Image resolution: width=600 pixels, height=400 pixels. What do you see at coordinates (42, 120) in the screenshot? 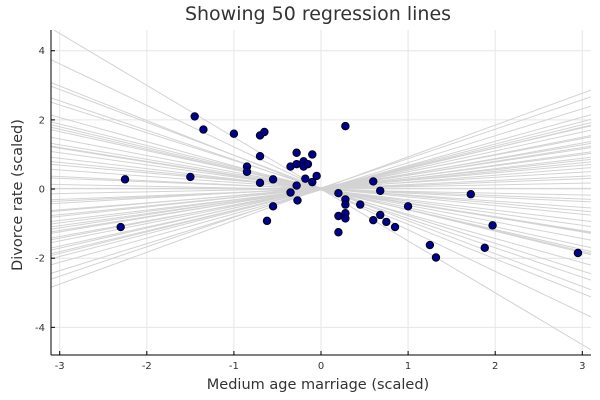
I see `y-tick-label: 2` at bounding box center [42, 120].